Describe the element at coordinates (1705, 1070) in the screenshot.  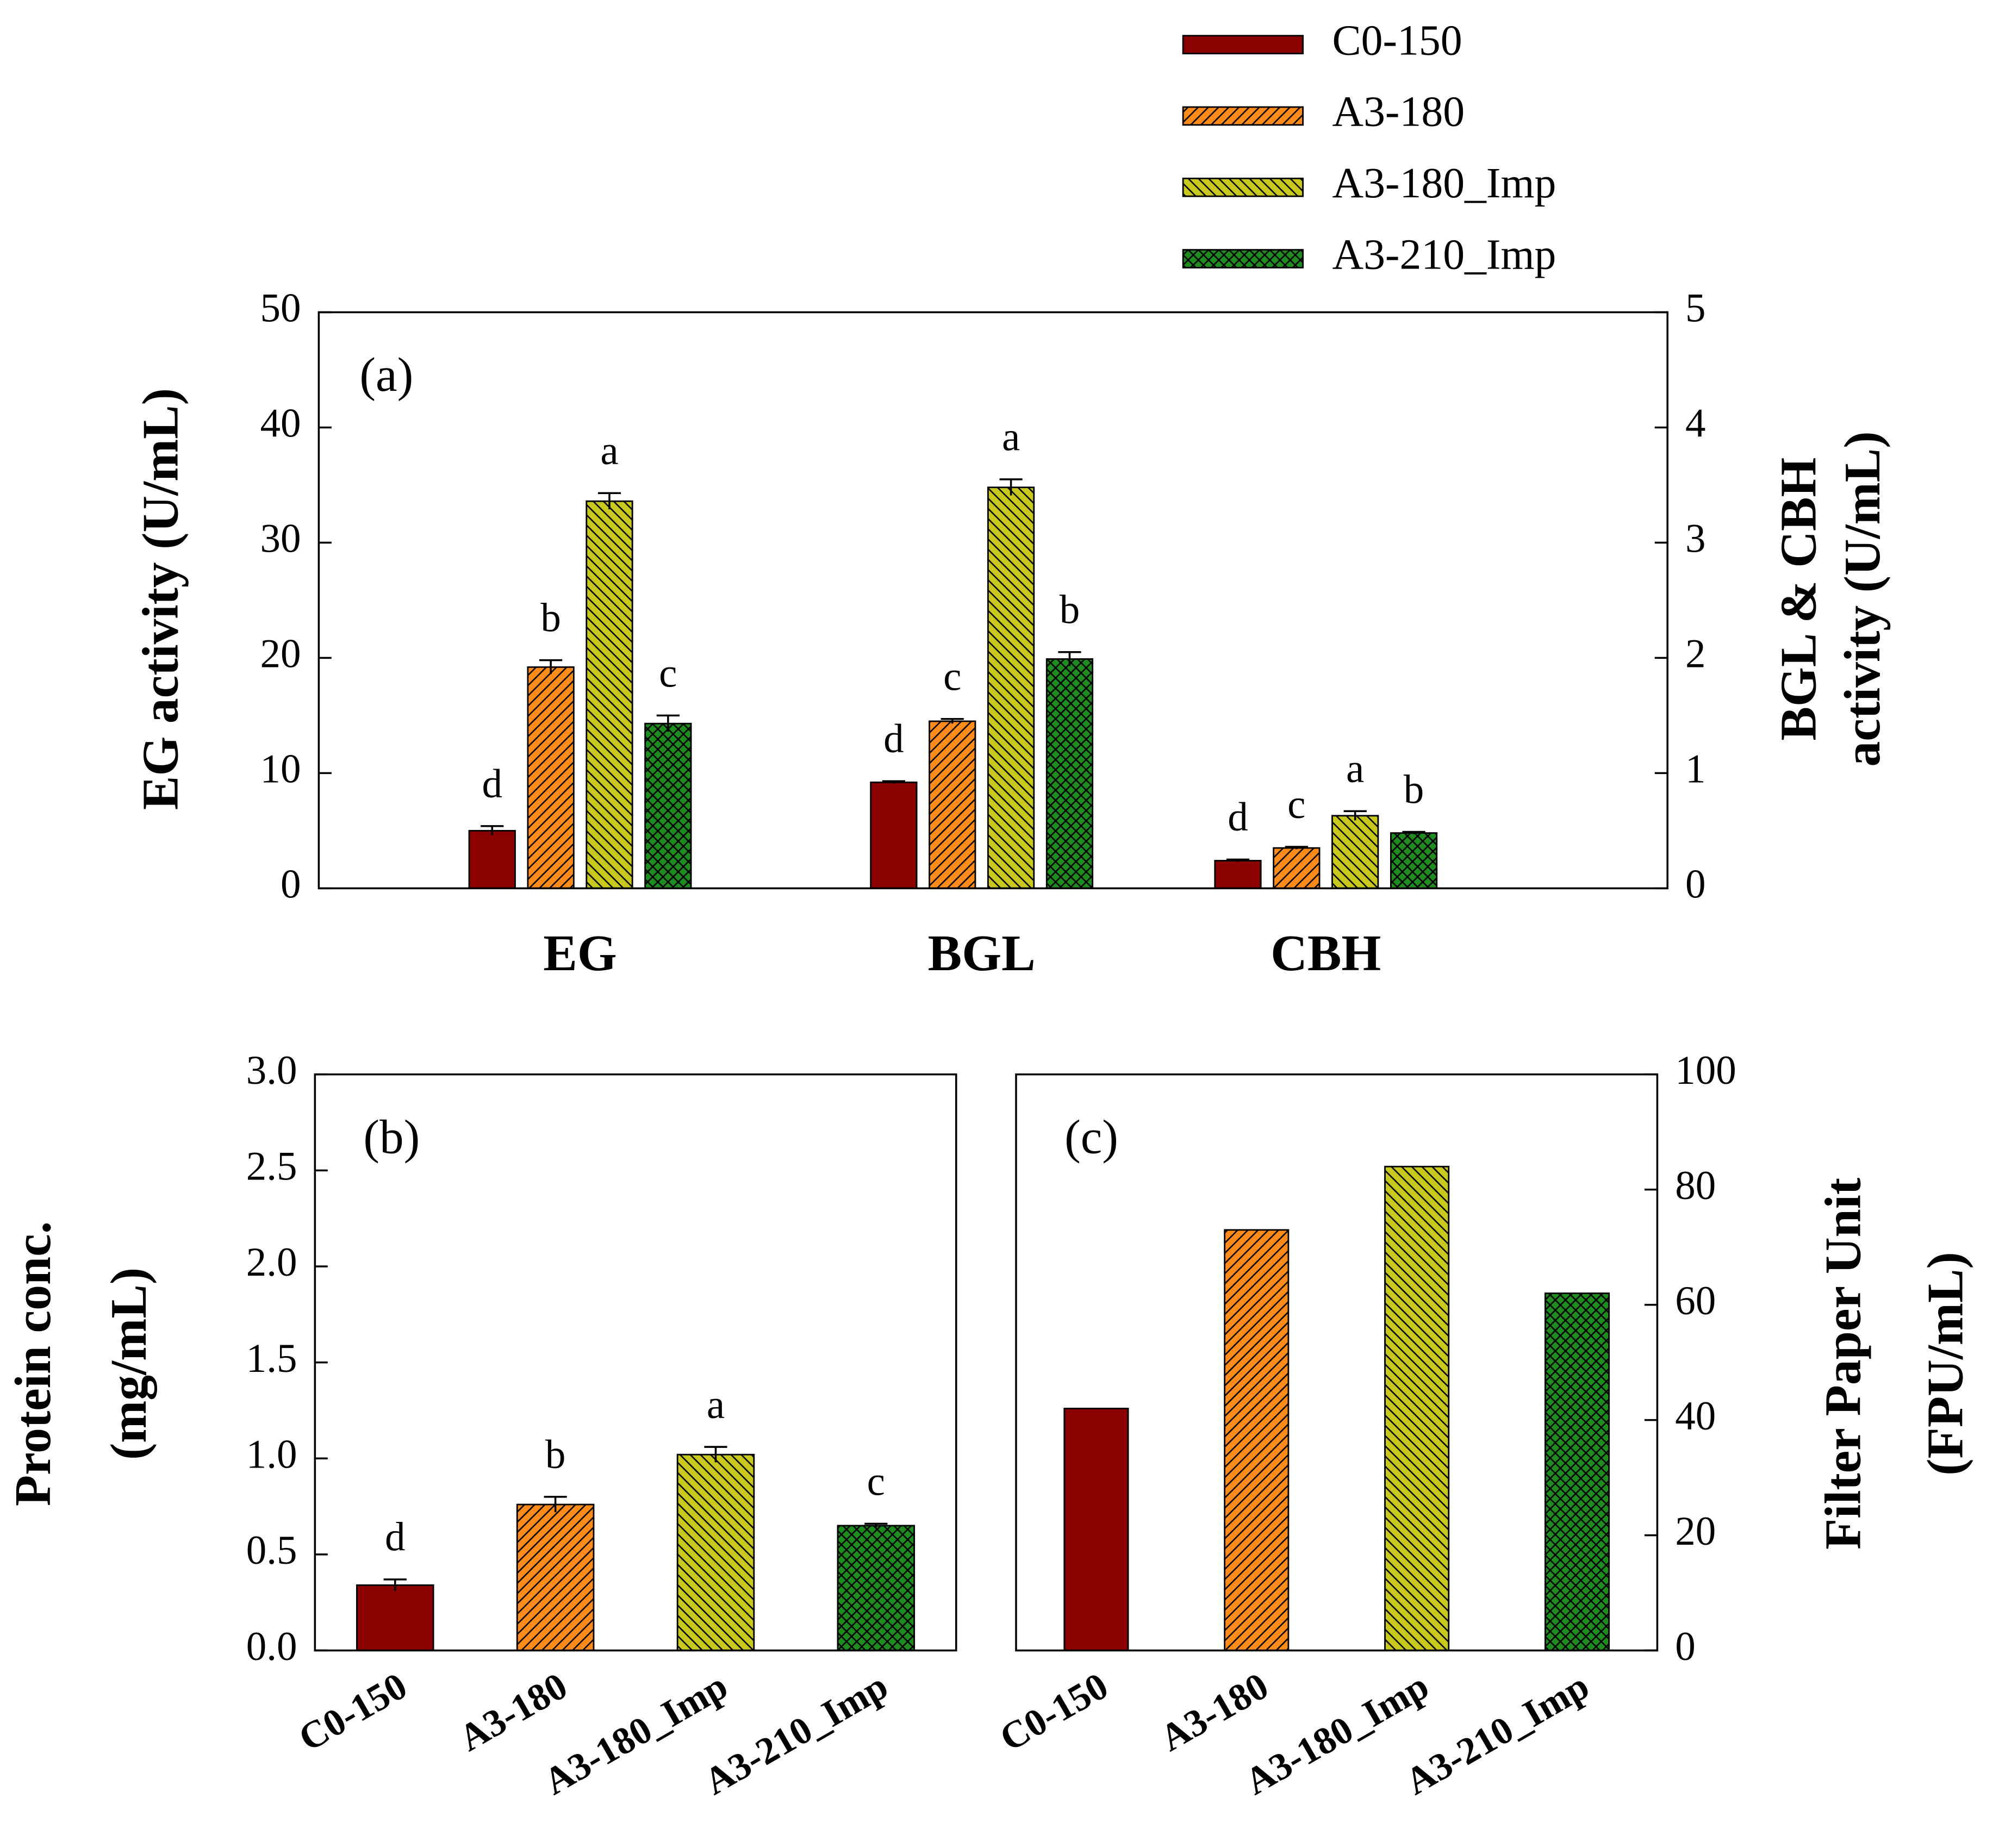
I see `y-tick-label: 100` at that location.